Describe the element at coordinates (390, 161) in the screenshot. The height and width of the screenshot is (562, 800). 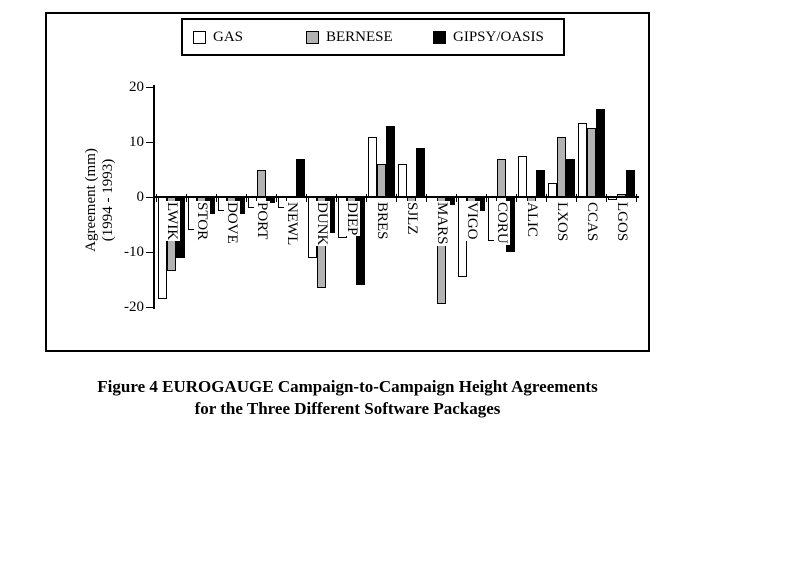
I see `bar-GIPSY/OASIS-BRES` at that location.